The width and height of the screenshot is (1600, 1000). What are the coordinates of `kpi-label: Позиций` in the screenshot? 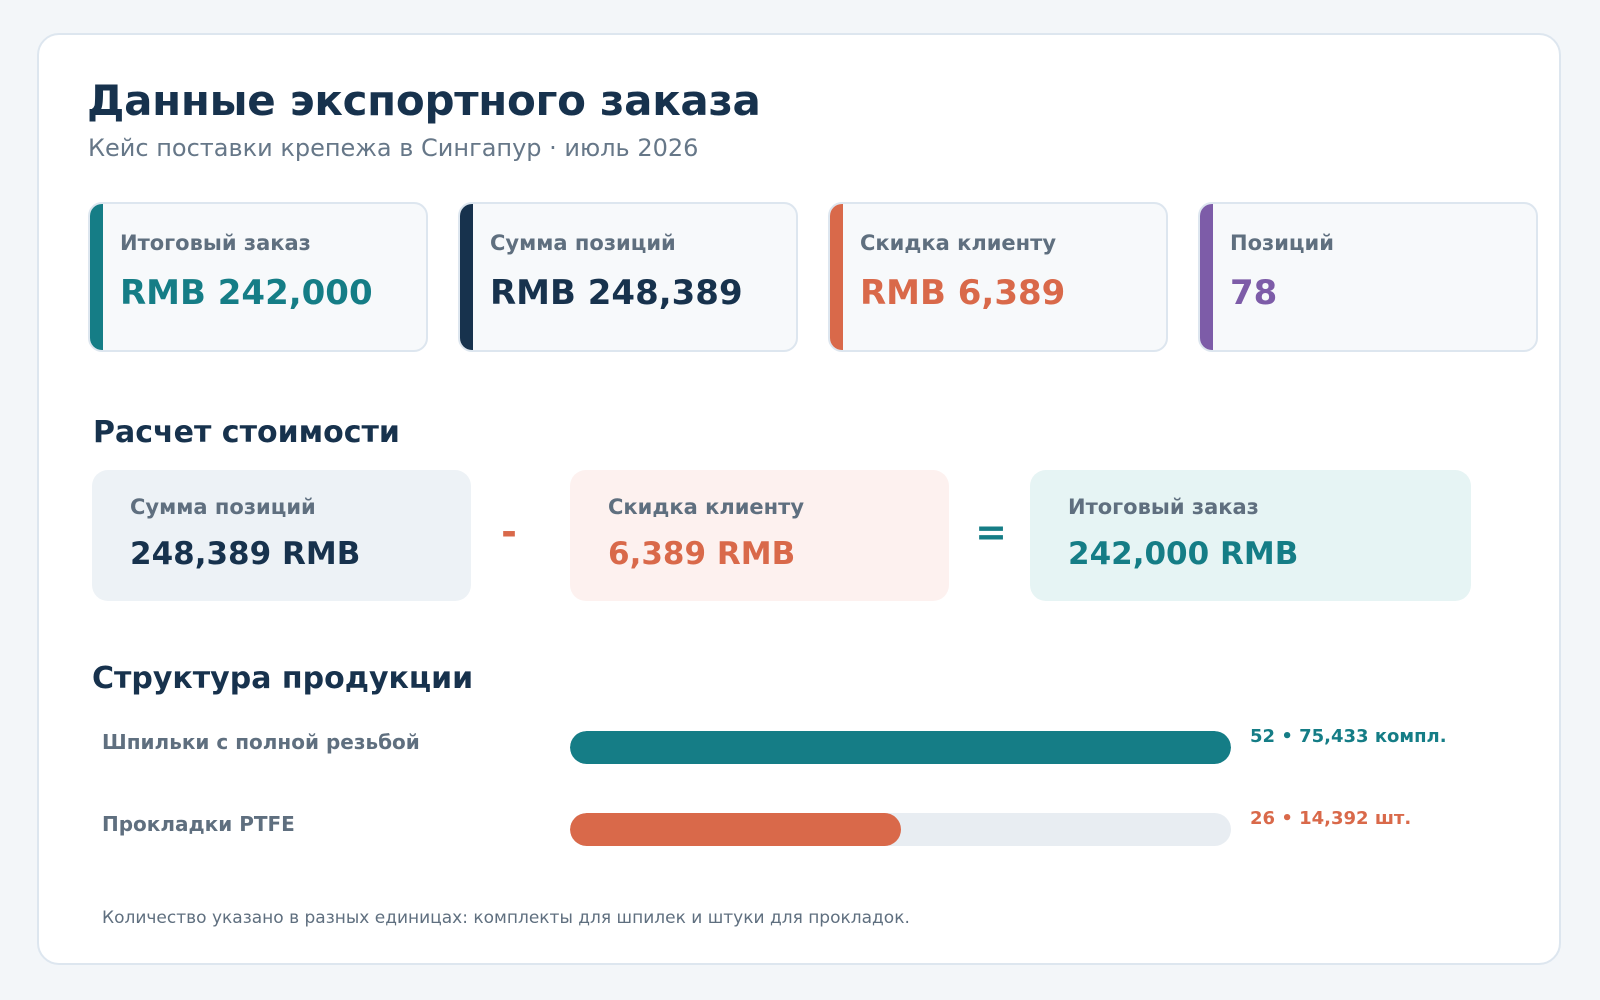 It's located at (1282, 243).